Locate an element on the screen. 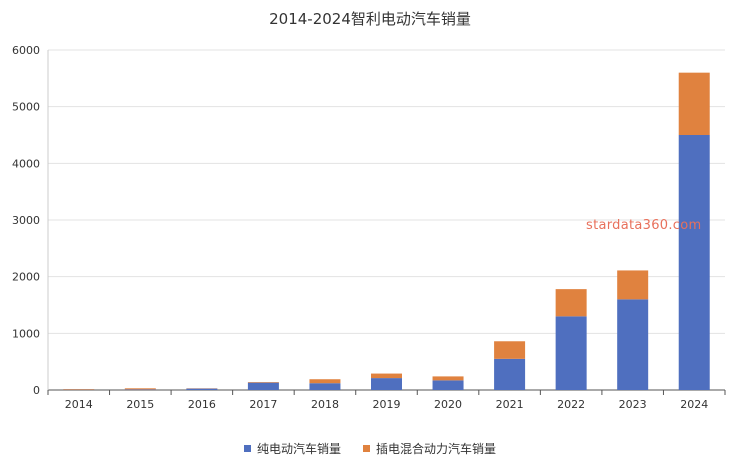 This screenshot has width=740, height=464. x-tick-label: 2024 is located at coordinates (694, 404).